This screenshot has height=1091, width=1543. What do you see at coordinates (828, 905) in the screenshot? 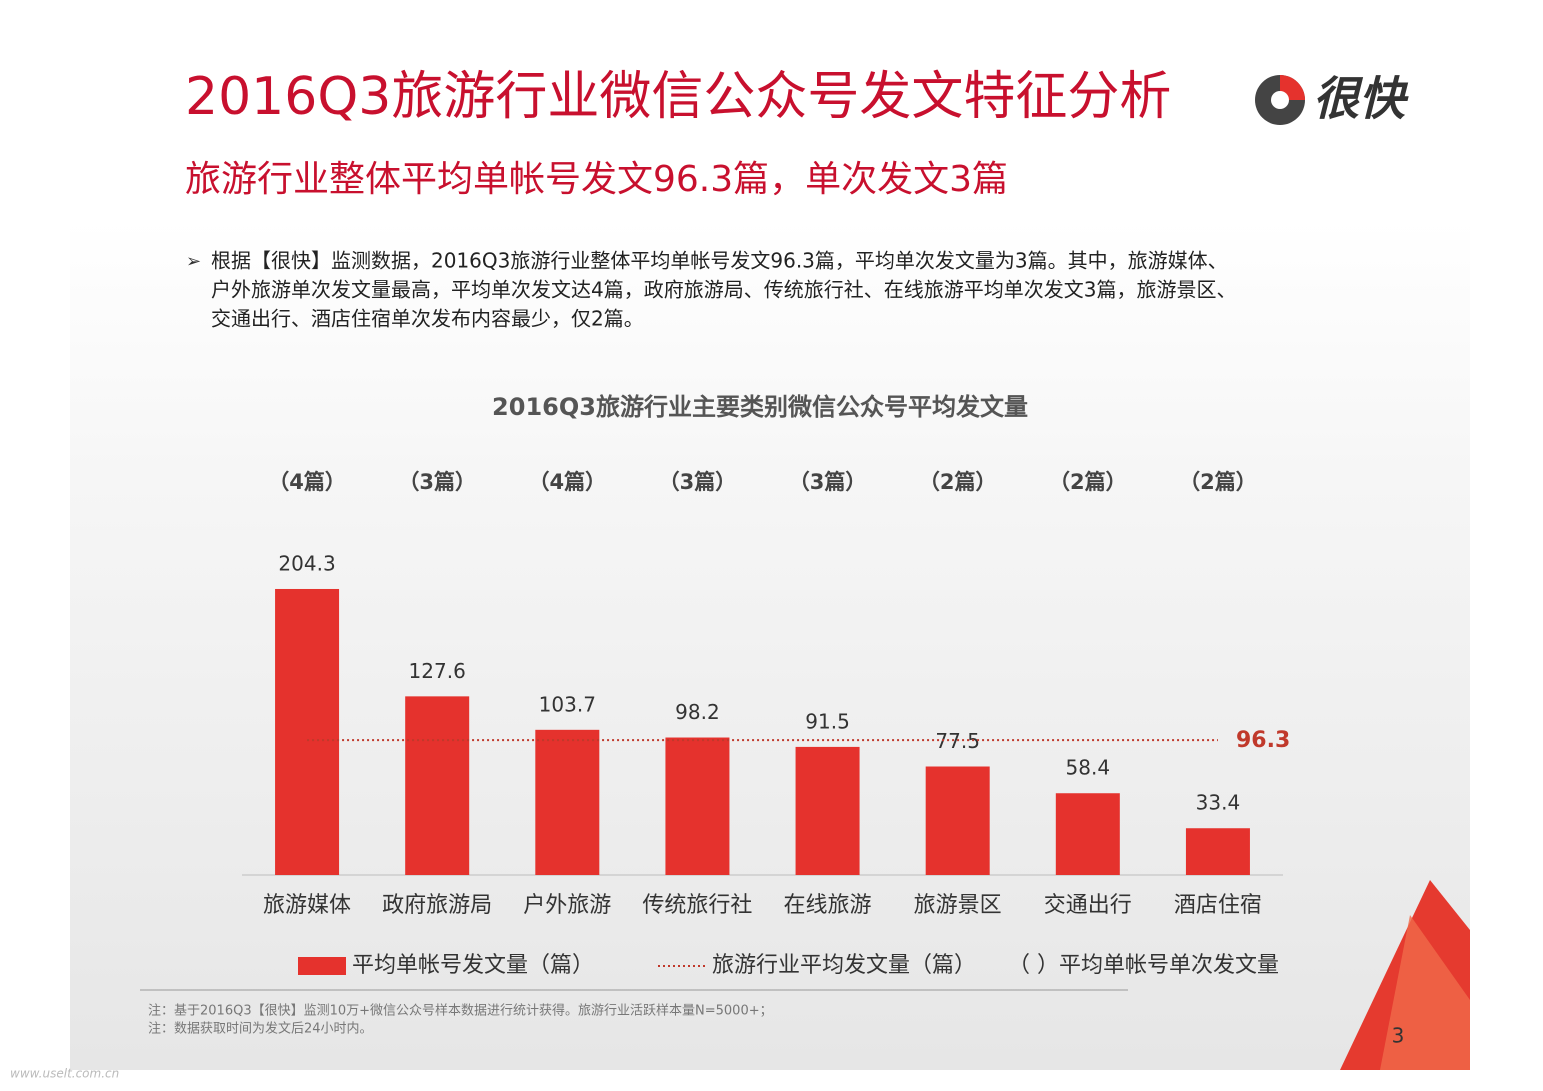
I see `x-tick-label: 在线旅游` at bounding box center [828, 905].